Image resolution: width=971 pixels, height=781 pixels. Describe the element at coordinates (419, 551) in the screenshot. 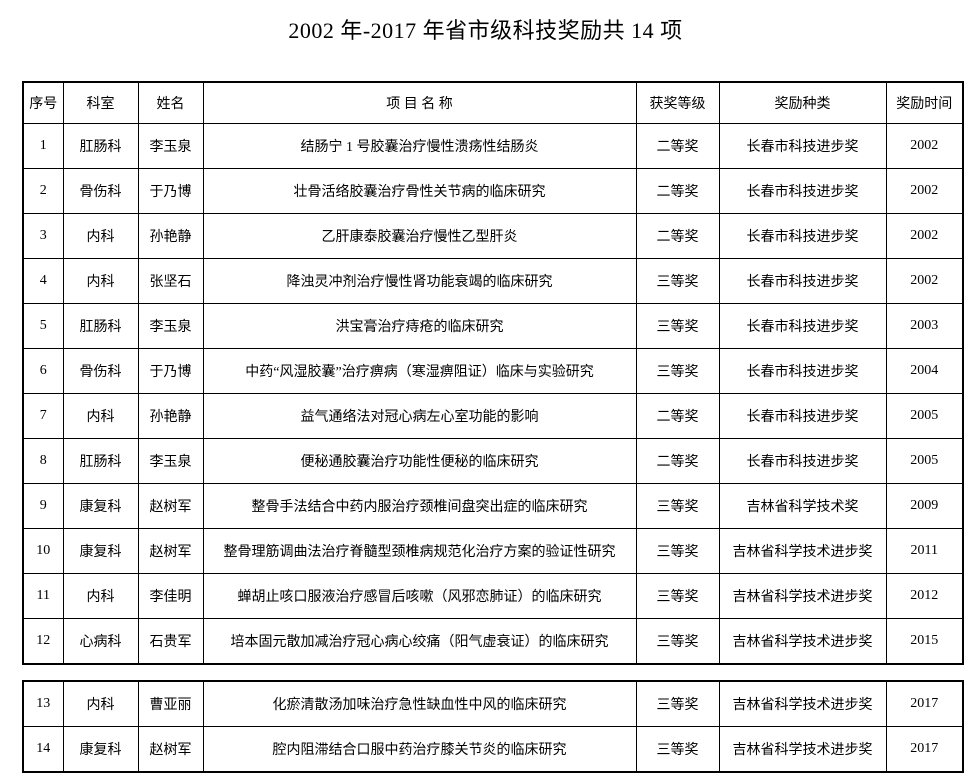

I see `cell-project: 整骨理筋调曲法治疗脊髓型颈椎病规范化治疗方案的验证性研究` at that location.